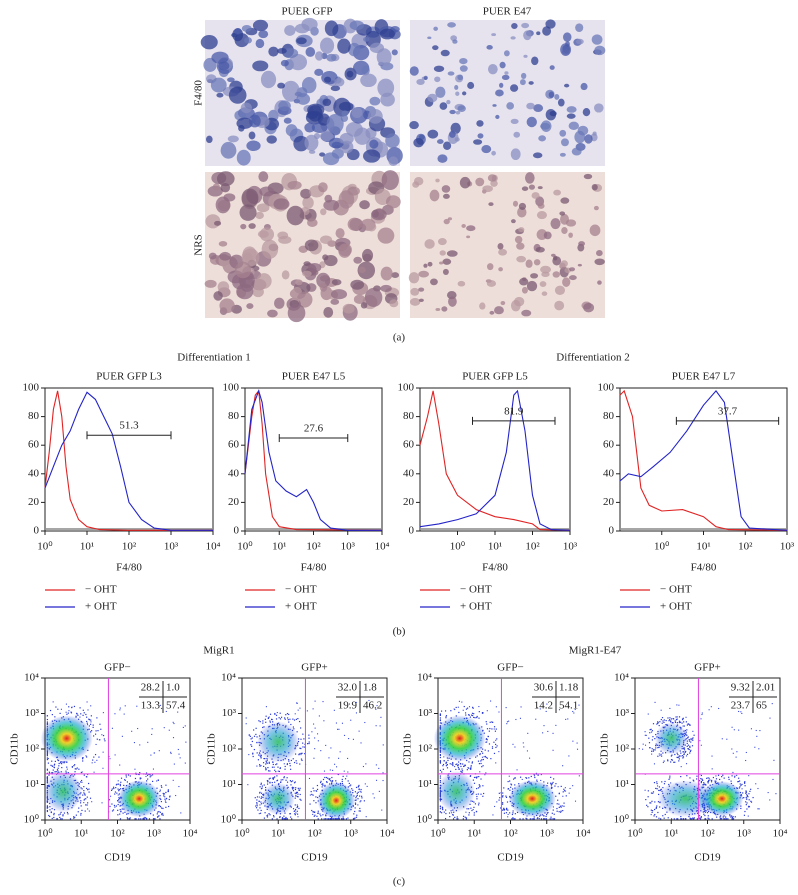  I want to click on quadrant-value: 13.3, so click(151, 706).